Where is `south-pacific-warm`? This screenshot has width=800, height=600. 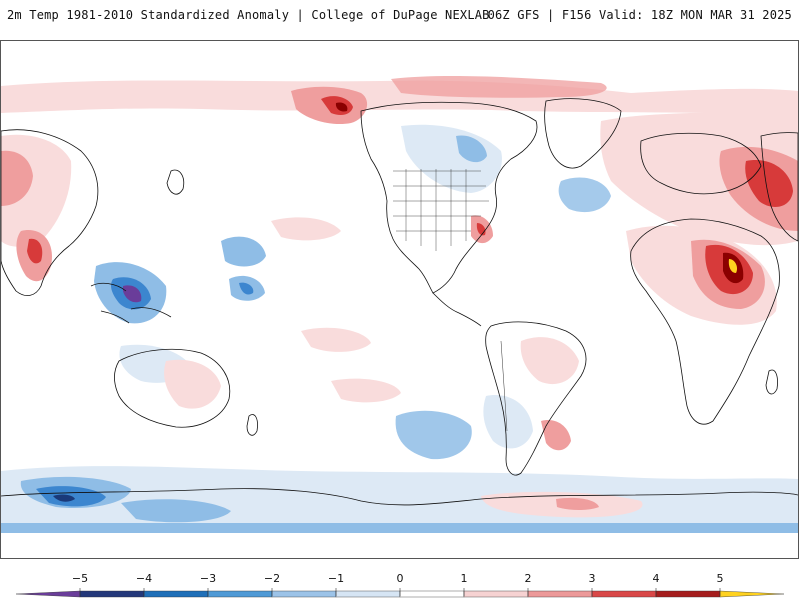 south-pacific-warm is located at coordinates (366, 390).